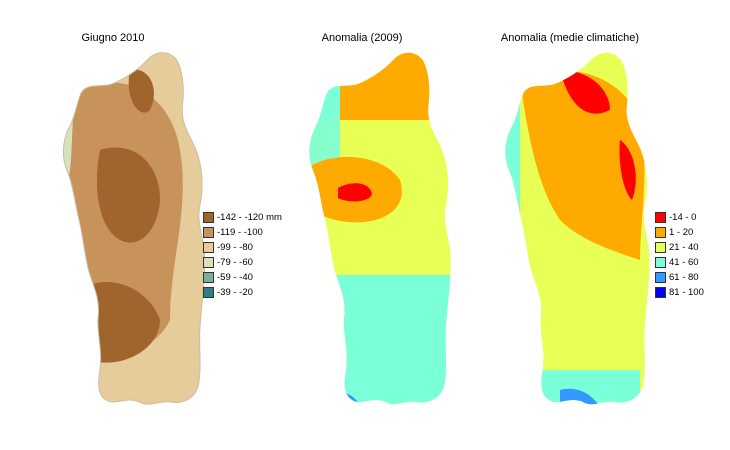 This screenshot has width=730, height=450. I want to click on legend-anomaly-row: 81 - 100, so click(679, 292).